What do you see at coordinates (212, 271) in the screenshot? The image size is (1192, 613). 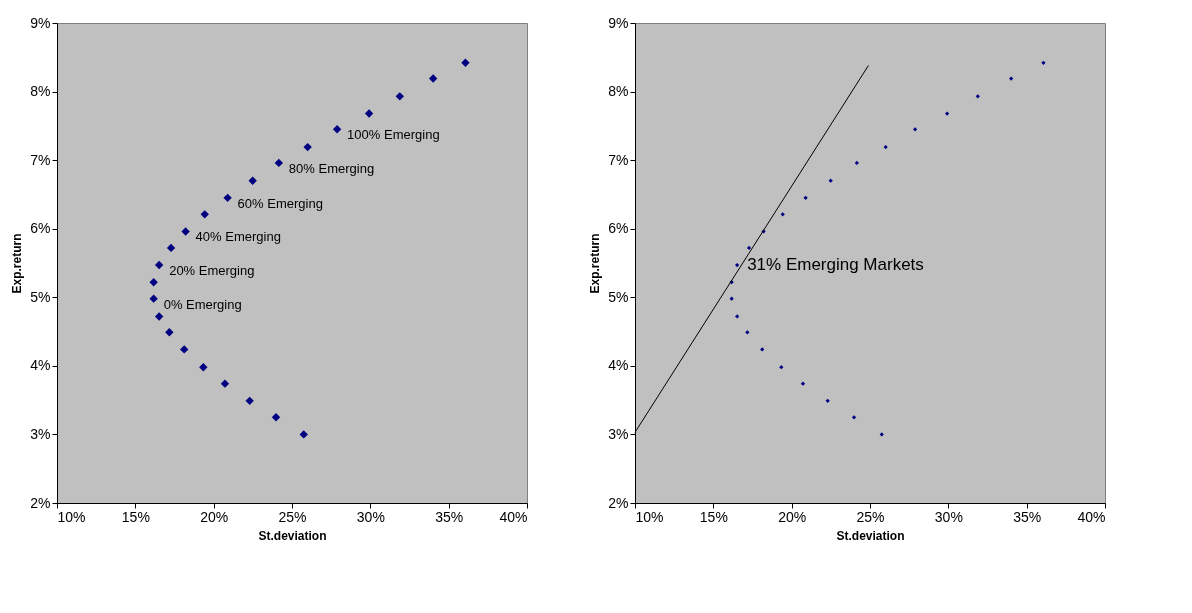 I see `annotation: 20% Emerging` at bounding box center [212, 271].